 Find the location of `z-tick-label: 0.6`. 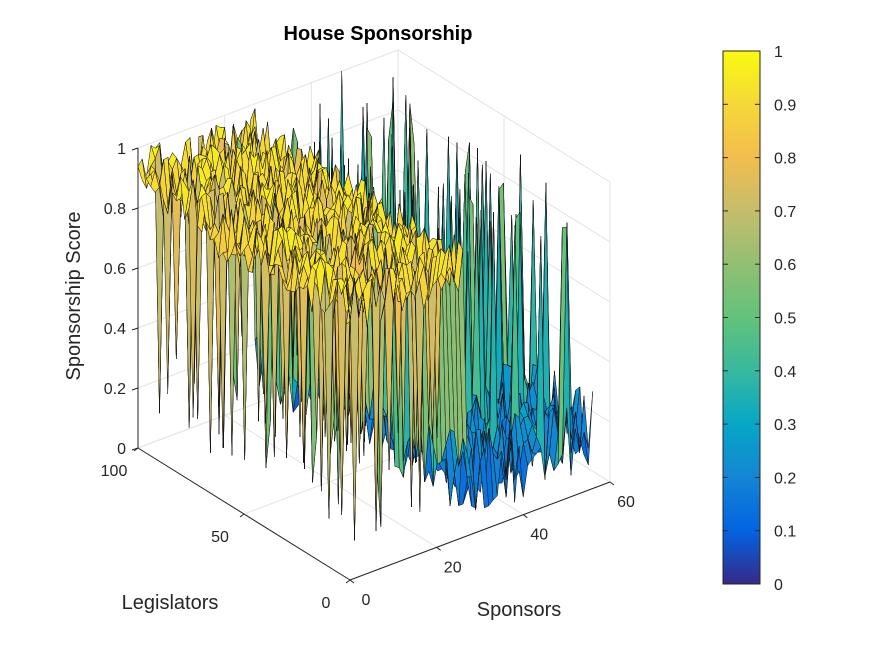

z-tick-label: 0.6 is located at coordinates (115, 269).